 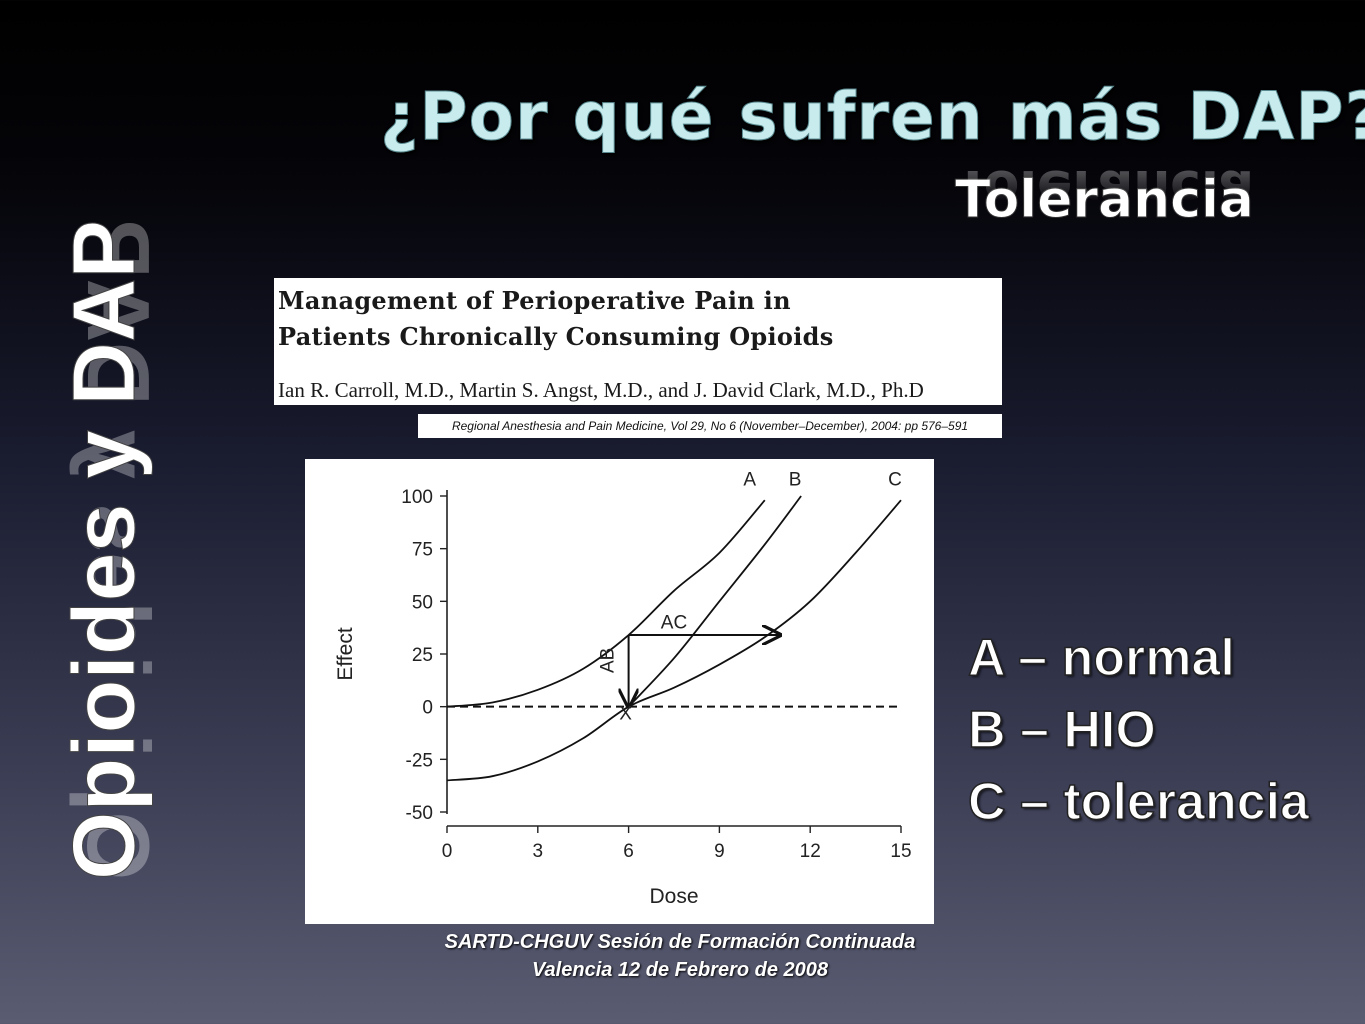 What do you see at coordinates (872, 117) in the screenshot?
I see `slide-title: ¿Por qué sufren más DAP?` at bounding box center [872, 117].